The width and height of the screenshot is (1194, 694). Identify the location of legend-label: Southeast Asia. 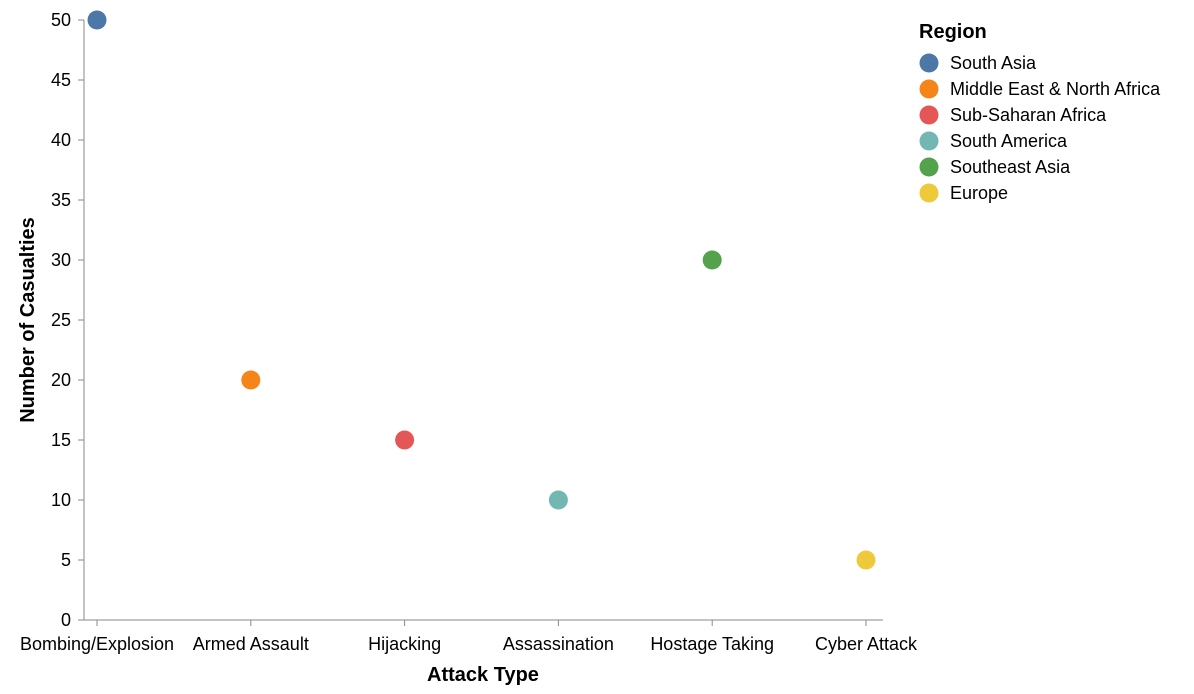
(1010, 167).